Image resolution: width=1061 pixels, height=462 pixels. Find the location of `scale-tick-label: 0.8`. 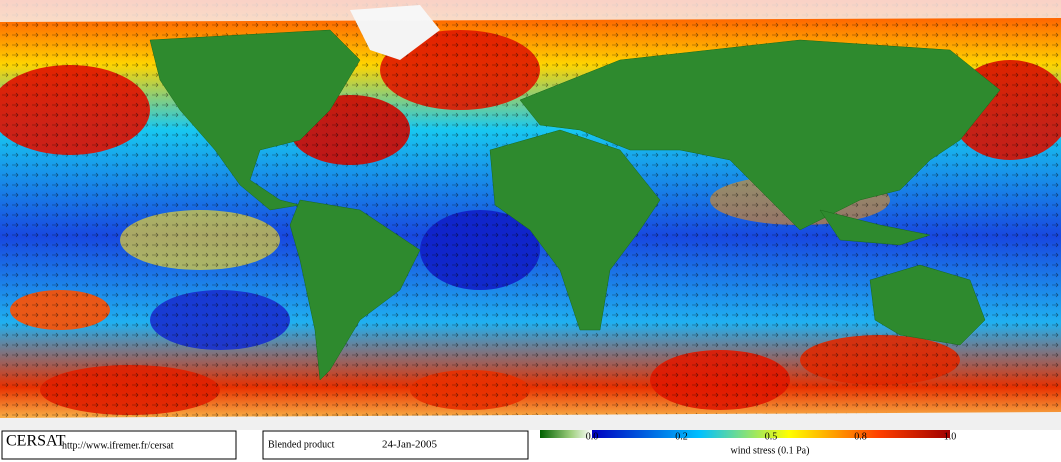

scale-tick-label: 0.8 is located at coordinates (860, 436).